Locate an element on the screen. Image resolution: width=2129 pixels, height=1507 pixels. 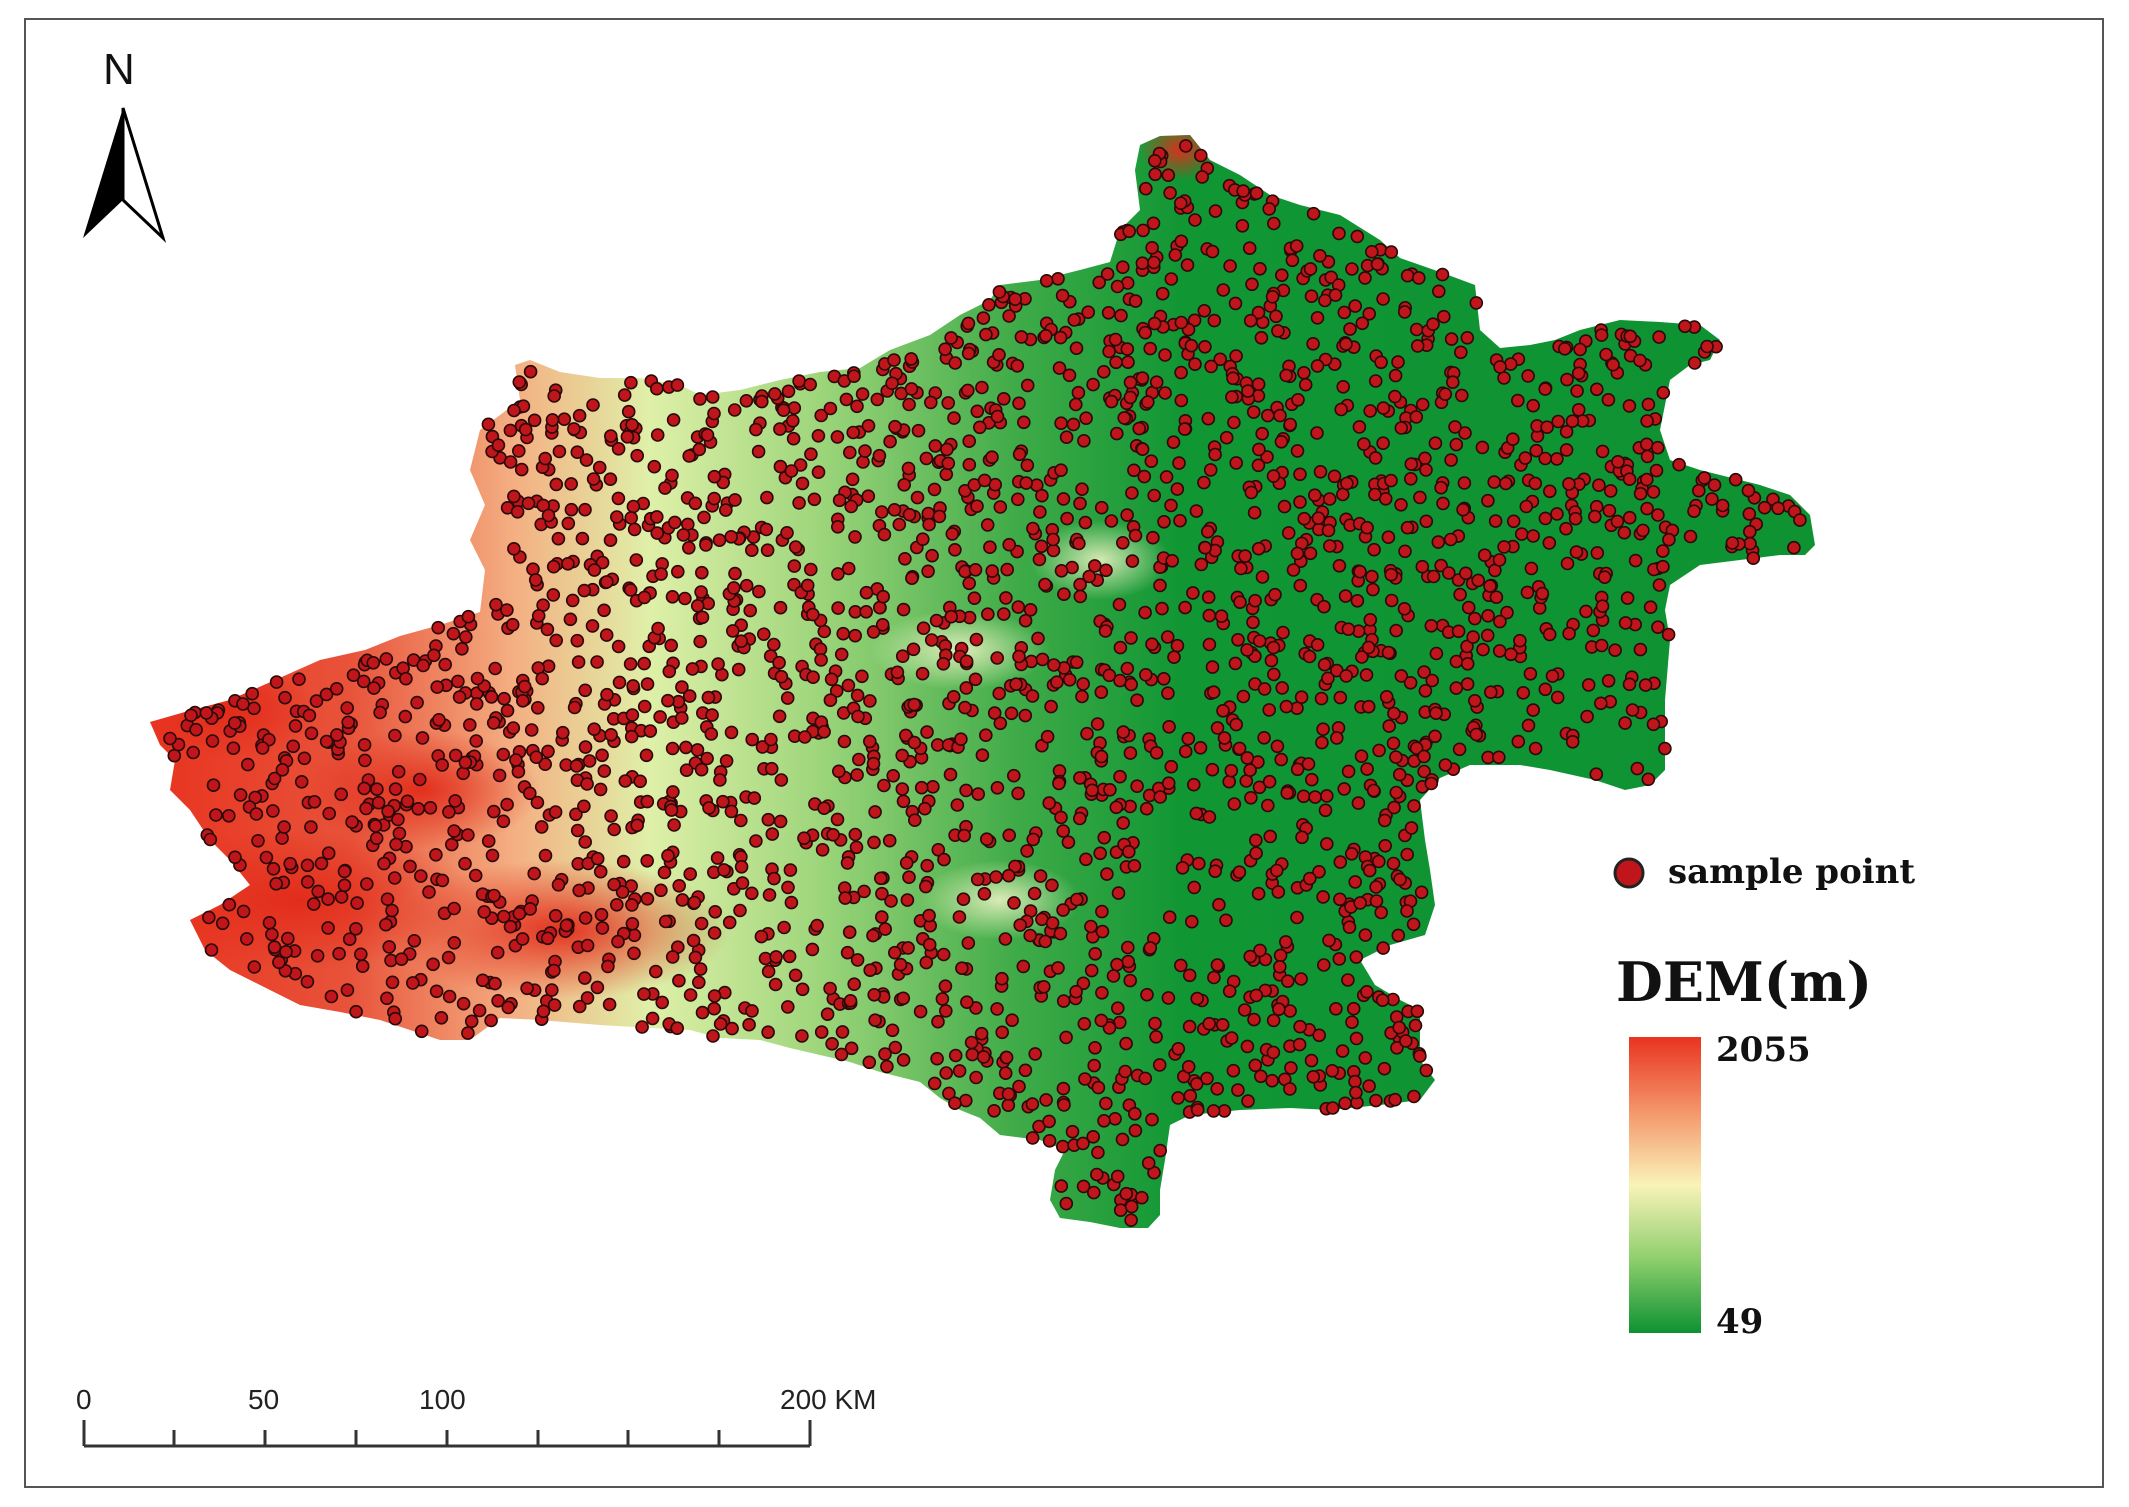
scale-bar is located at coordinates (447, 1434).